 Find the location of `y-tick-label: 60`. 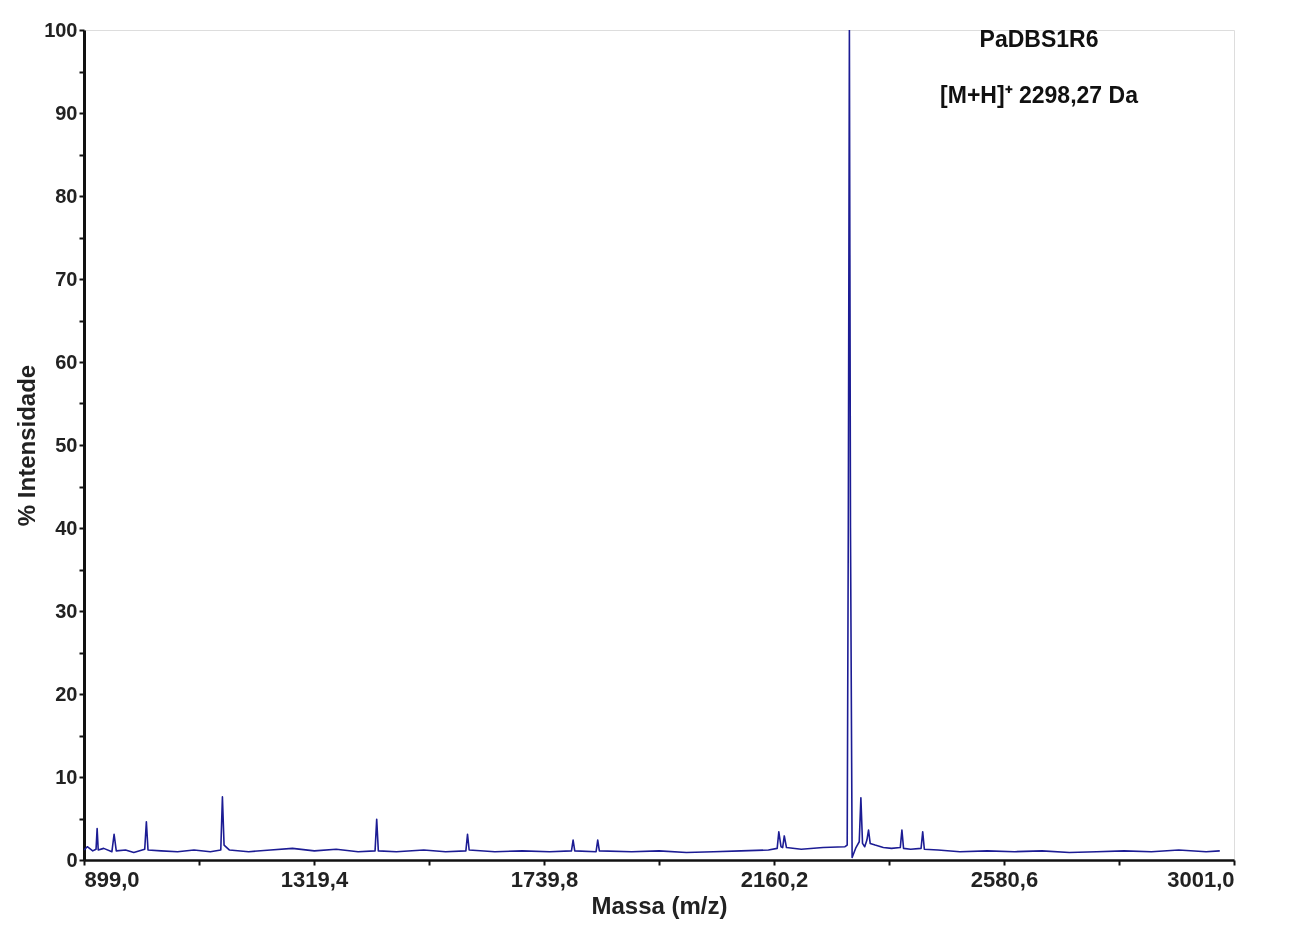

y-tick-label: 60 is located at coordinates (66, 361).